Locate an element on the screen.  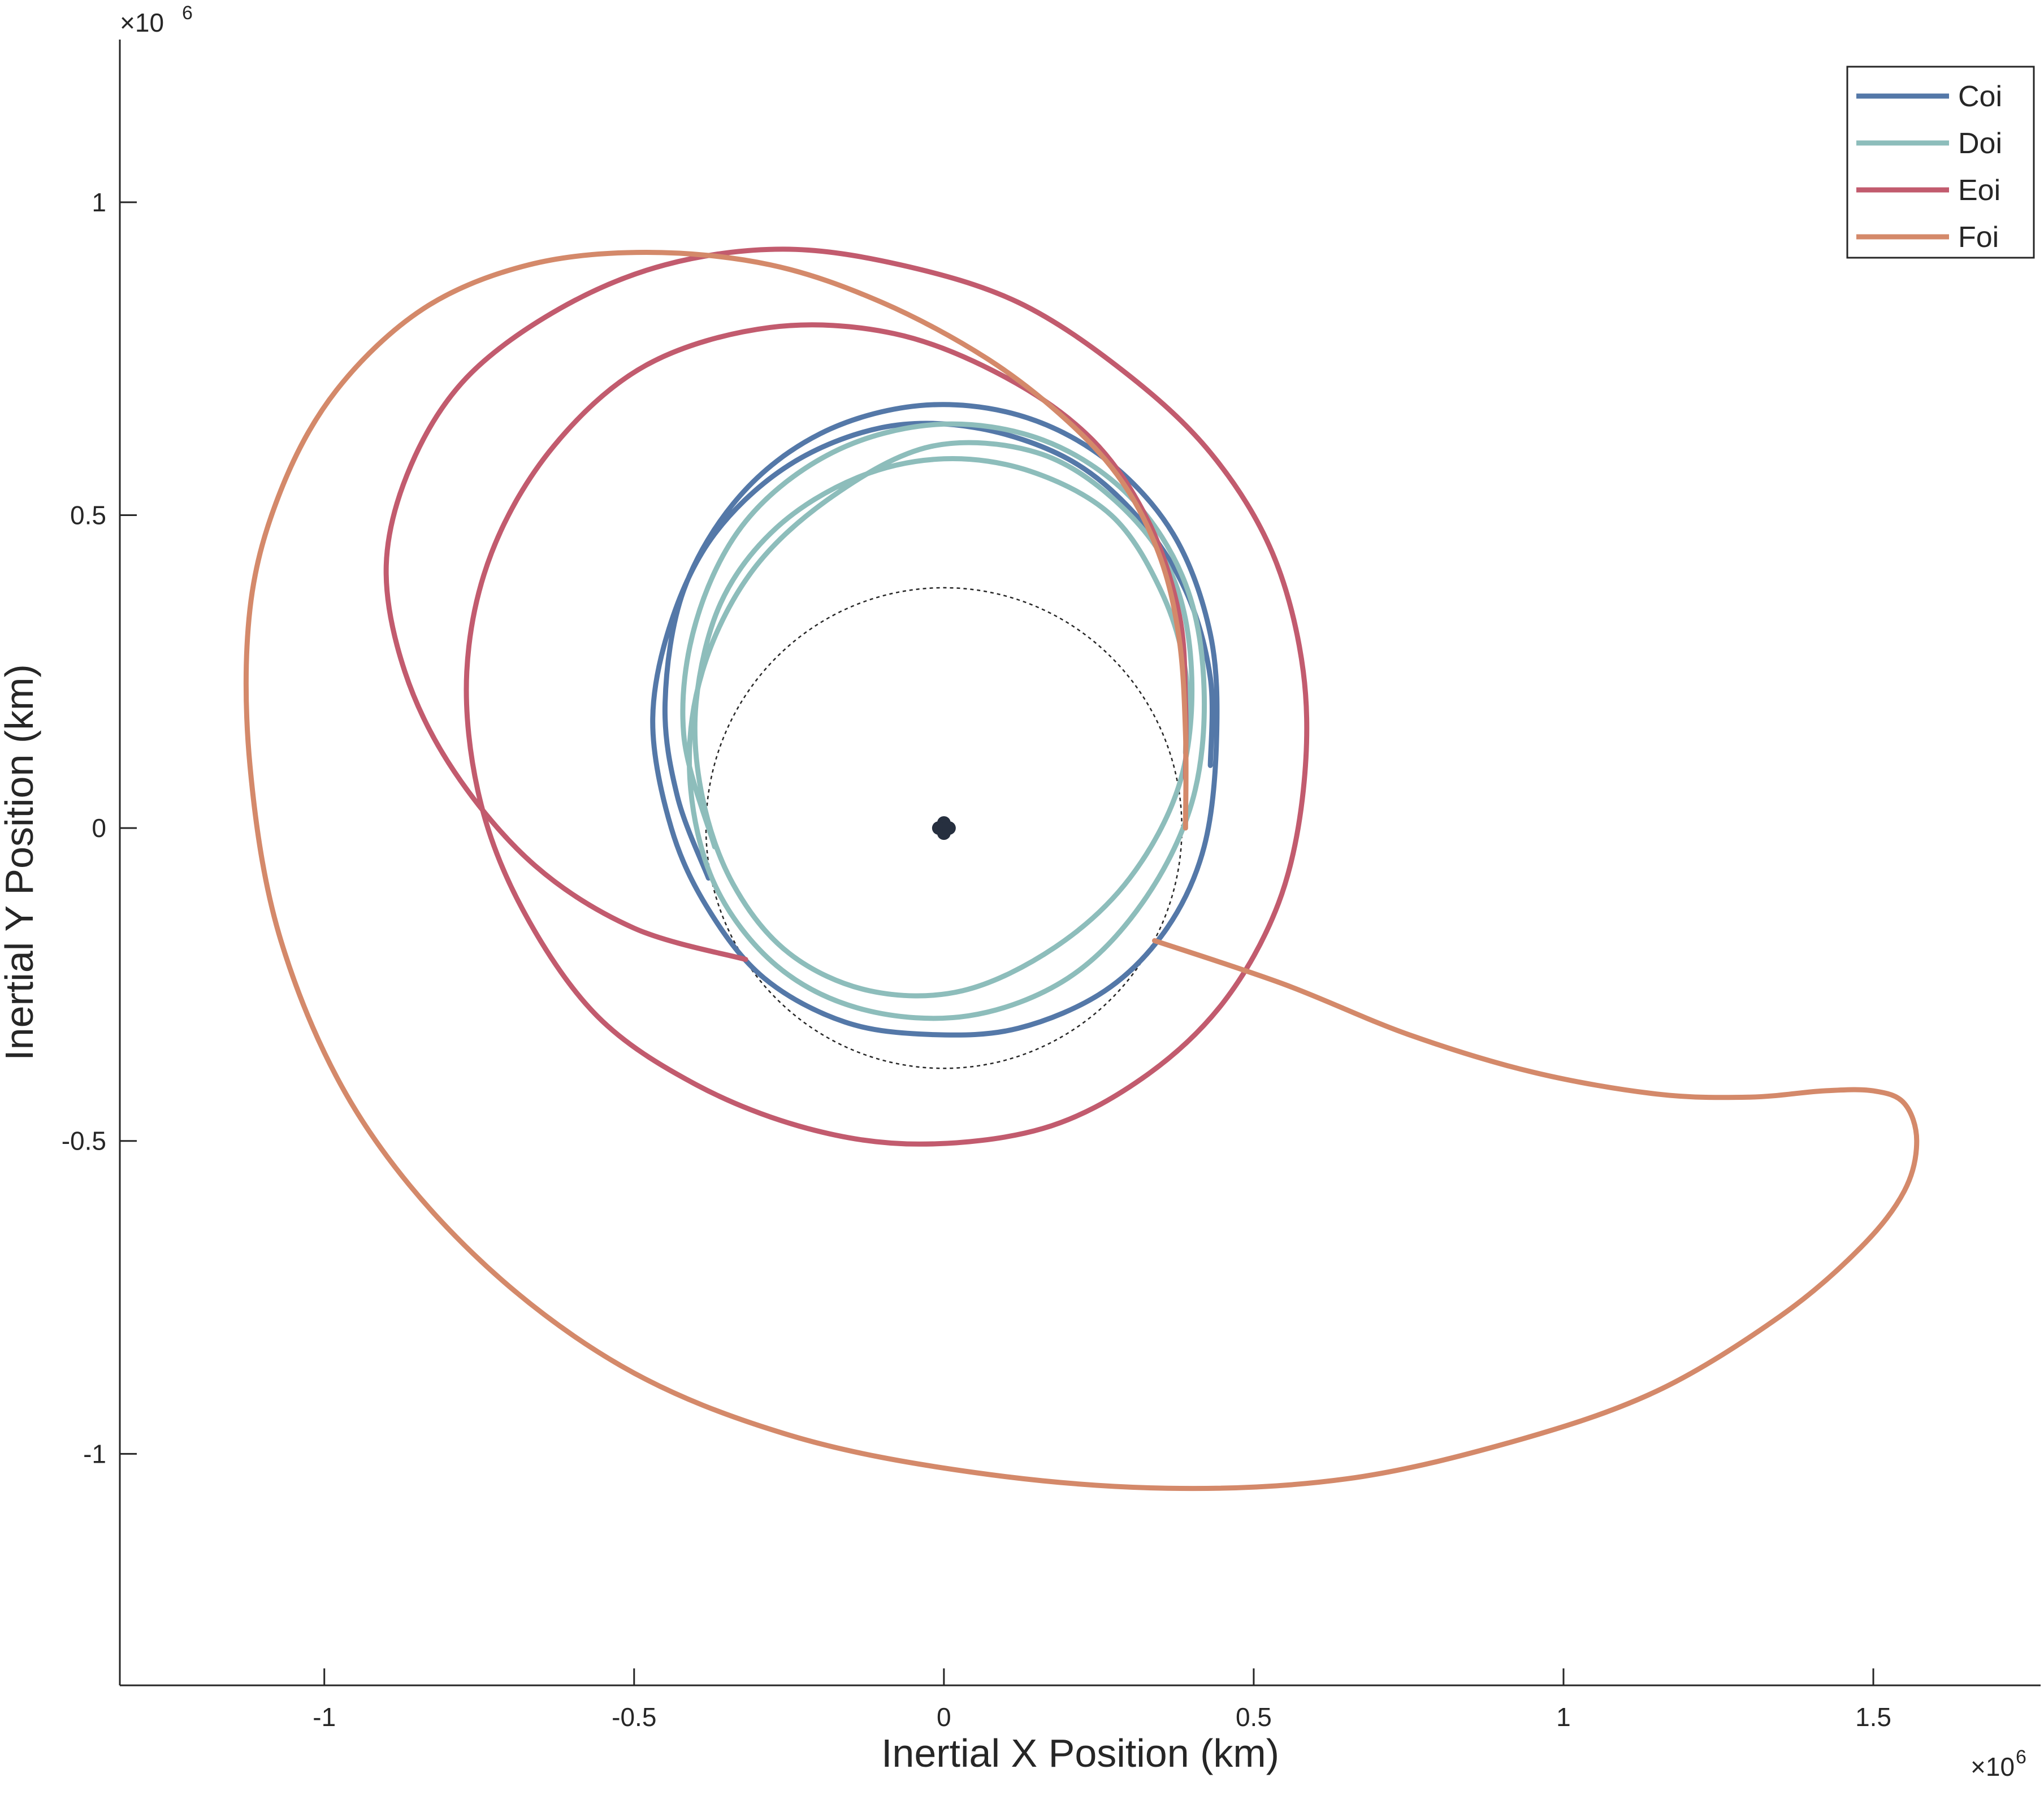
x-tick-label: 0 is located at coordinates (944, 1717).